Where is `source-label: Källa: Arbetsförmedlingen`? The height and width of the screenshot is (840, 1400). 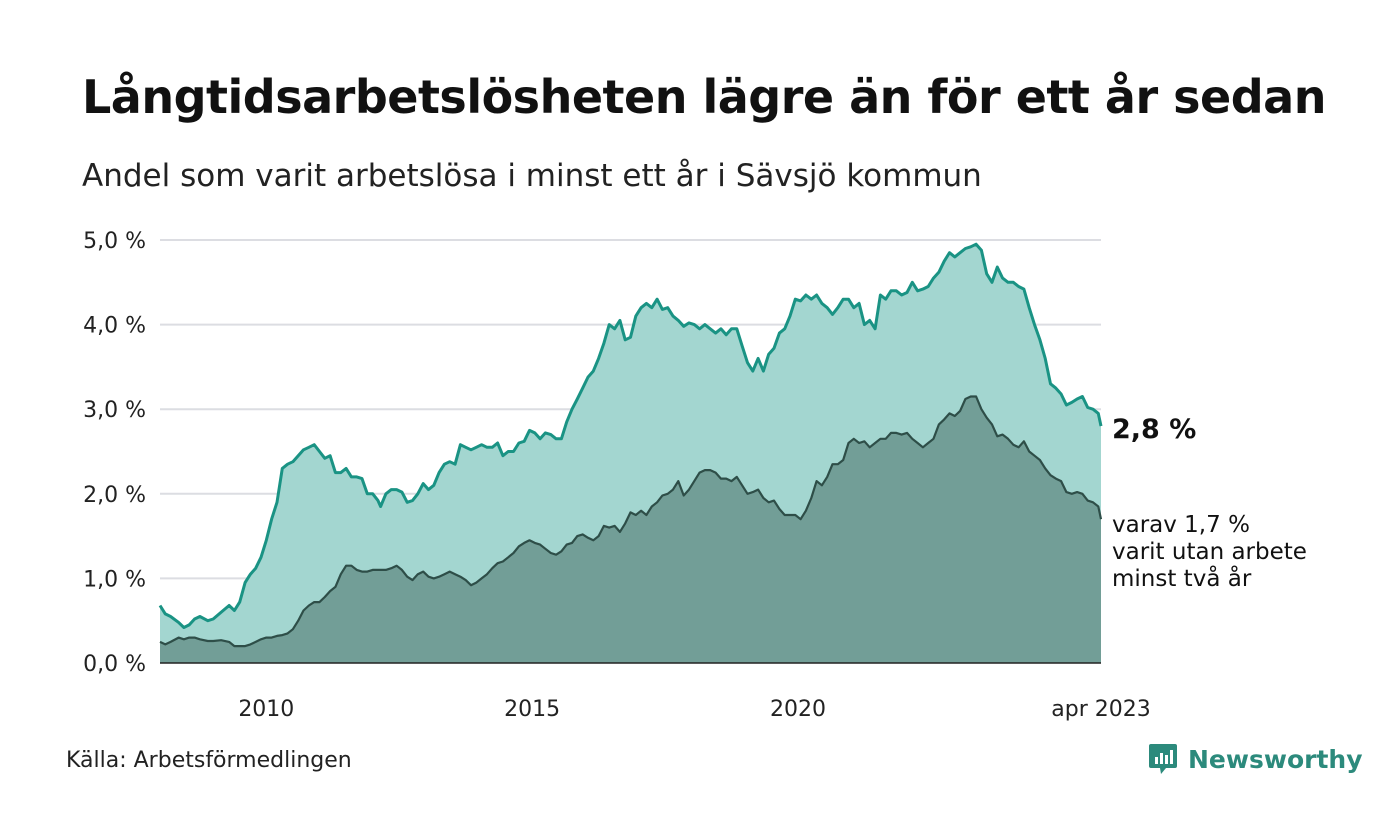
source-label: Källa: Arbetsförmedlingen is located at coordinates (209, 760).